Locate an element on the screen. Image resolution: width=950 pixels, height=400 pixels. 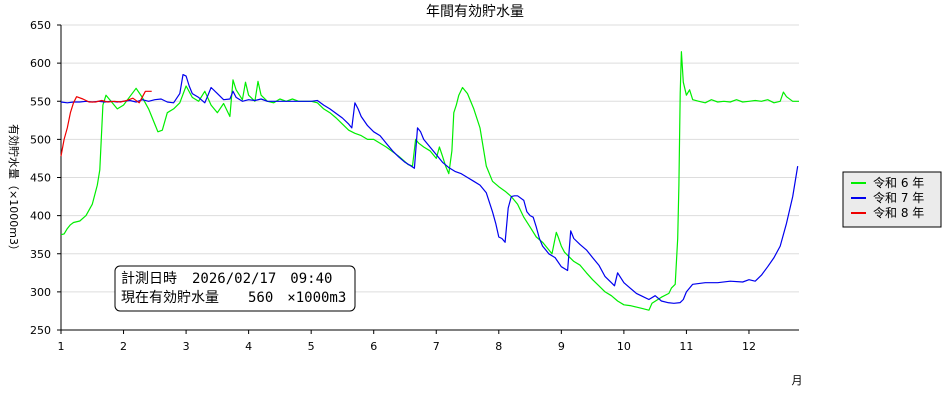
legend: 令和 6 年令和 7 年令和 8 年 is located at coordinates (892, 199).